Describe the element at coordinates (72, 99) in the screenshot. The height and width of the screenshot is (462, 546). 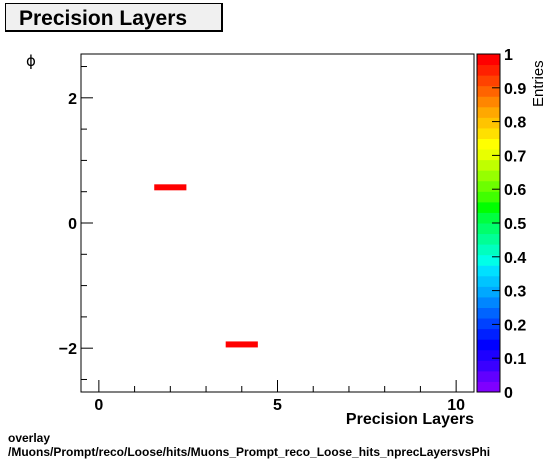
I see `y-tick-label: 2` at that location.